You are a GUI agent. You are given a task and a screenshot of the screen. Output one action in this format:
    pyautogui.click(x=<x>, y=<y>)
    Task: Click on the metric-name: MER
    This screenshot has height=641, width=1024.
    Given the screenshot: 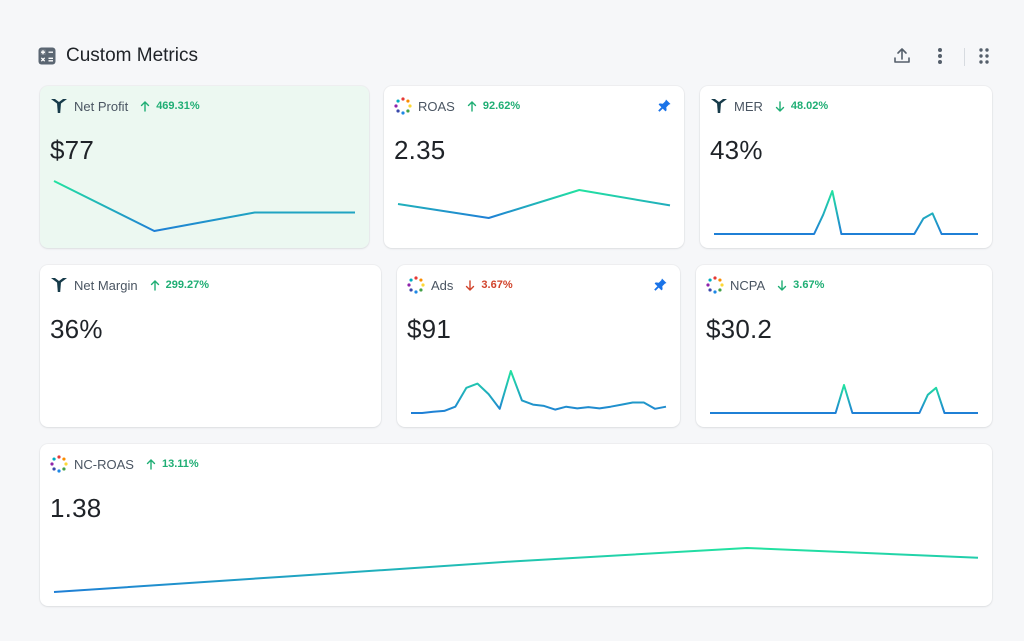 What is the action you would take?
    pyautogui.click(x=748, y=106)
    